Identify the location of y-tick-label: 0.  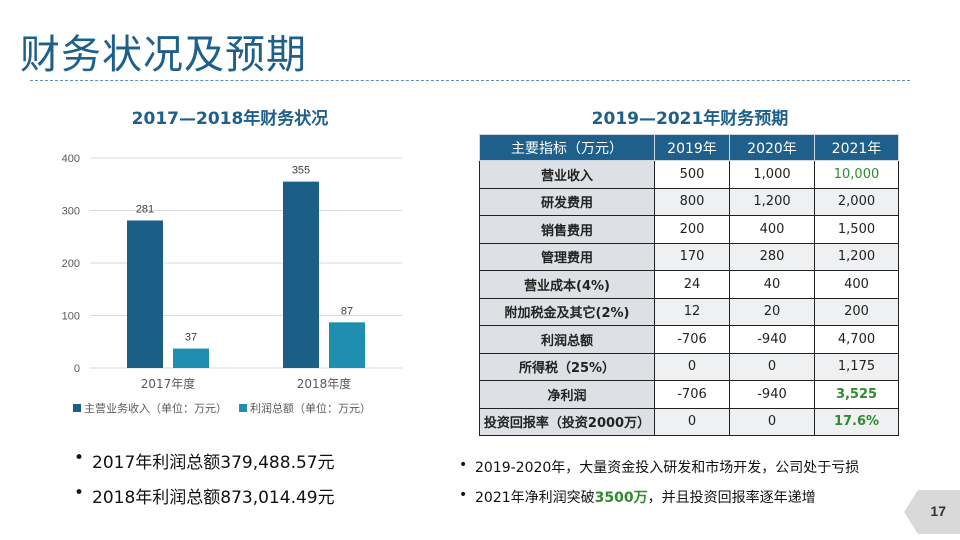
(77, 369).